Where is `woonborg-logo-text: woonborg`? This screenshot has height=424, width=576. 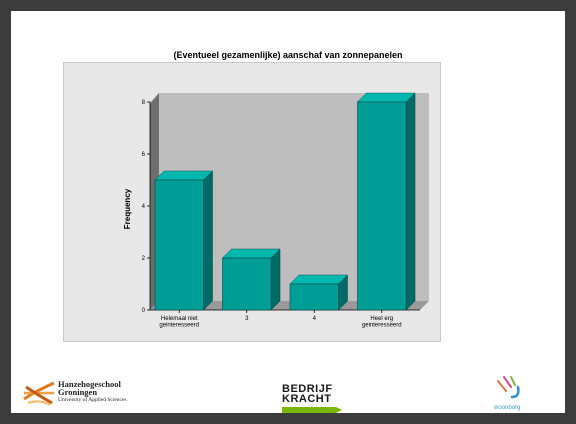
woonborg-logo-text: woonborg is located at coordinates (507, 408).